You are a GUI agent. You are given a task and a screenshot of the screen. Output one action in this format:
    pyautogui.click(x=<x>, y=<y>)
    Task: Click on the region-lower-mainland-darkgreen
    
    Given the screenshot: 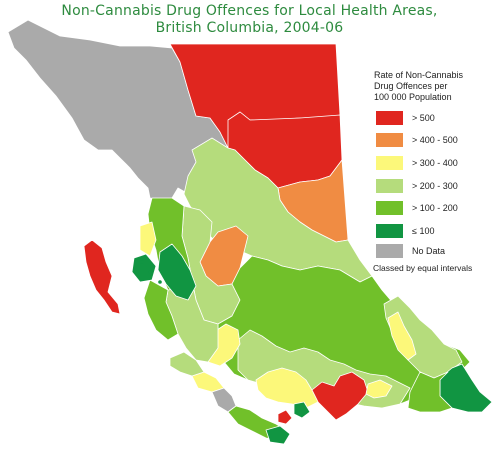 What is the action you would take?
    pyautogui.click(x=302, y=410)
    